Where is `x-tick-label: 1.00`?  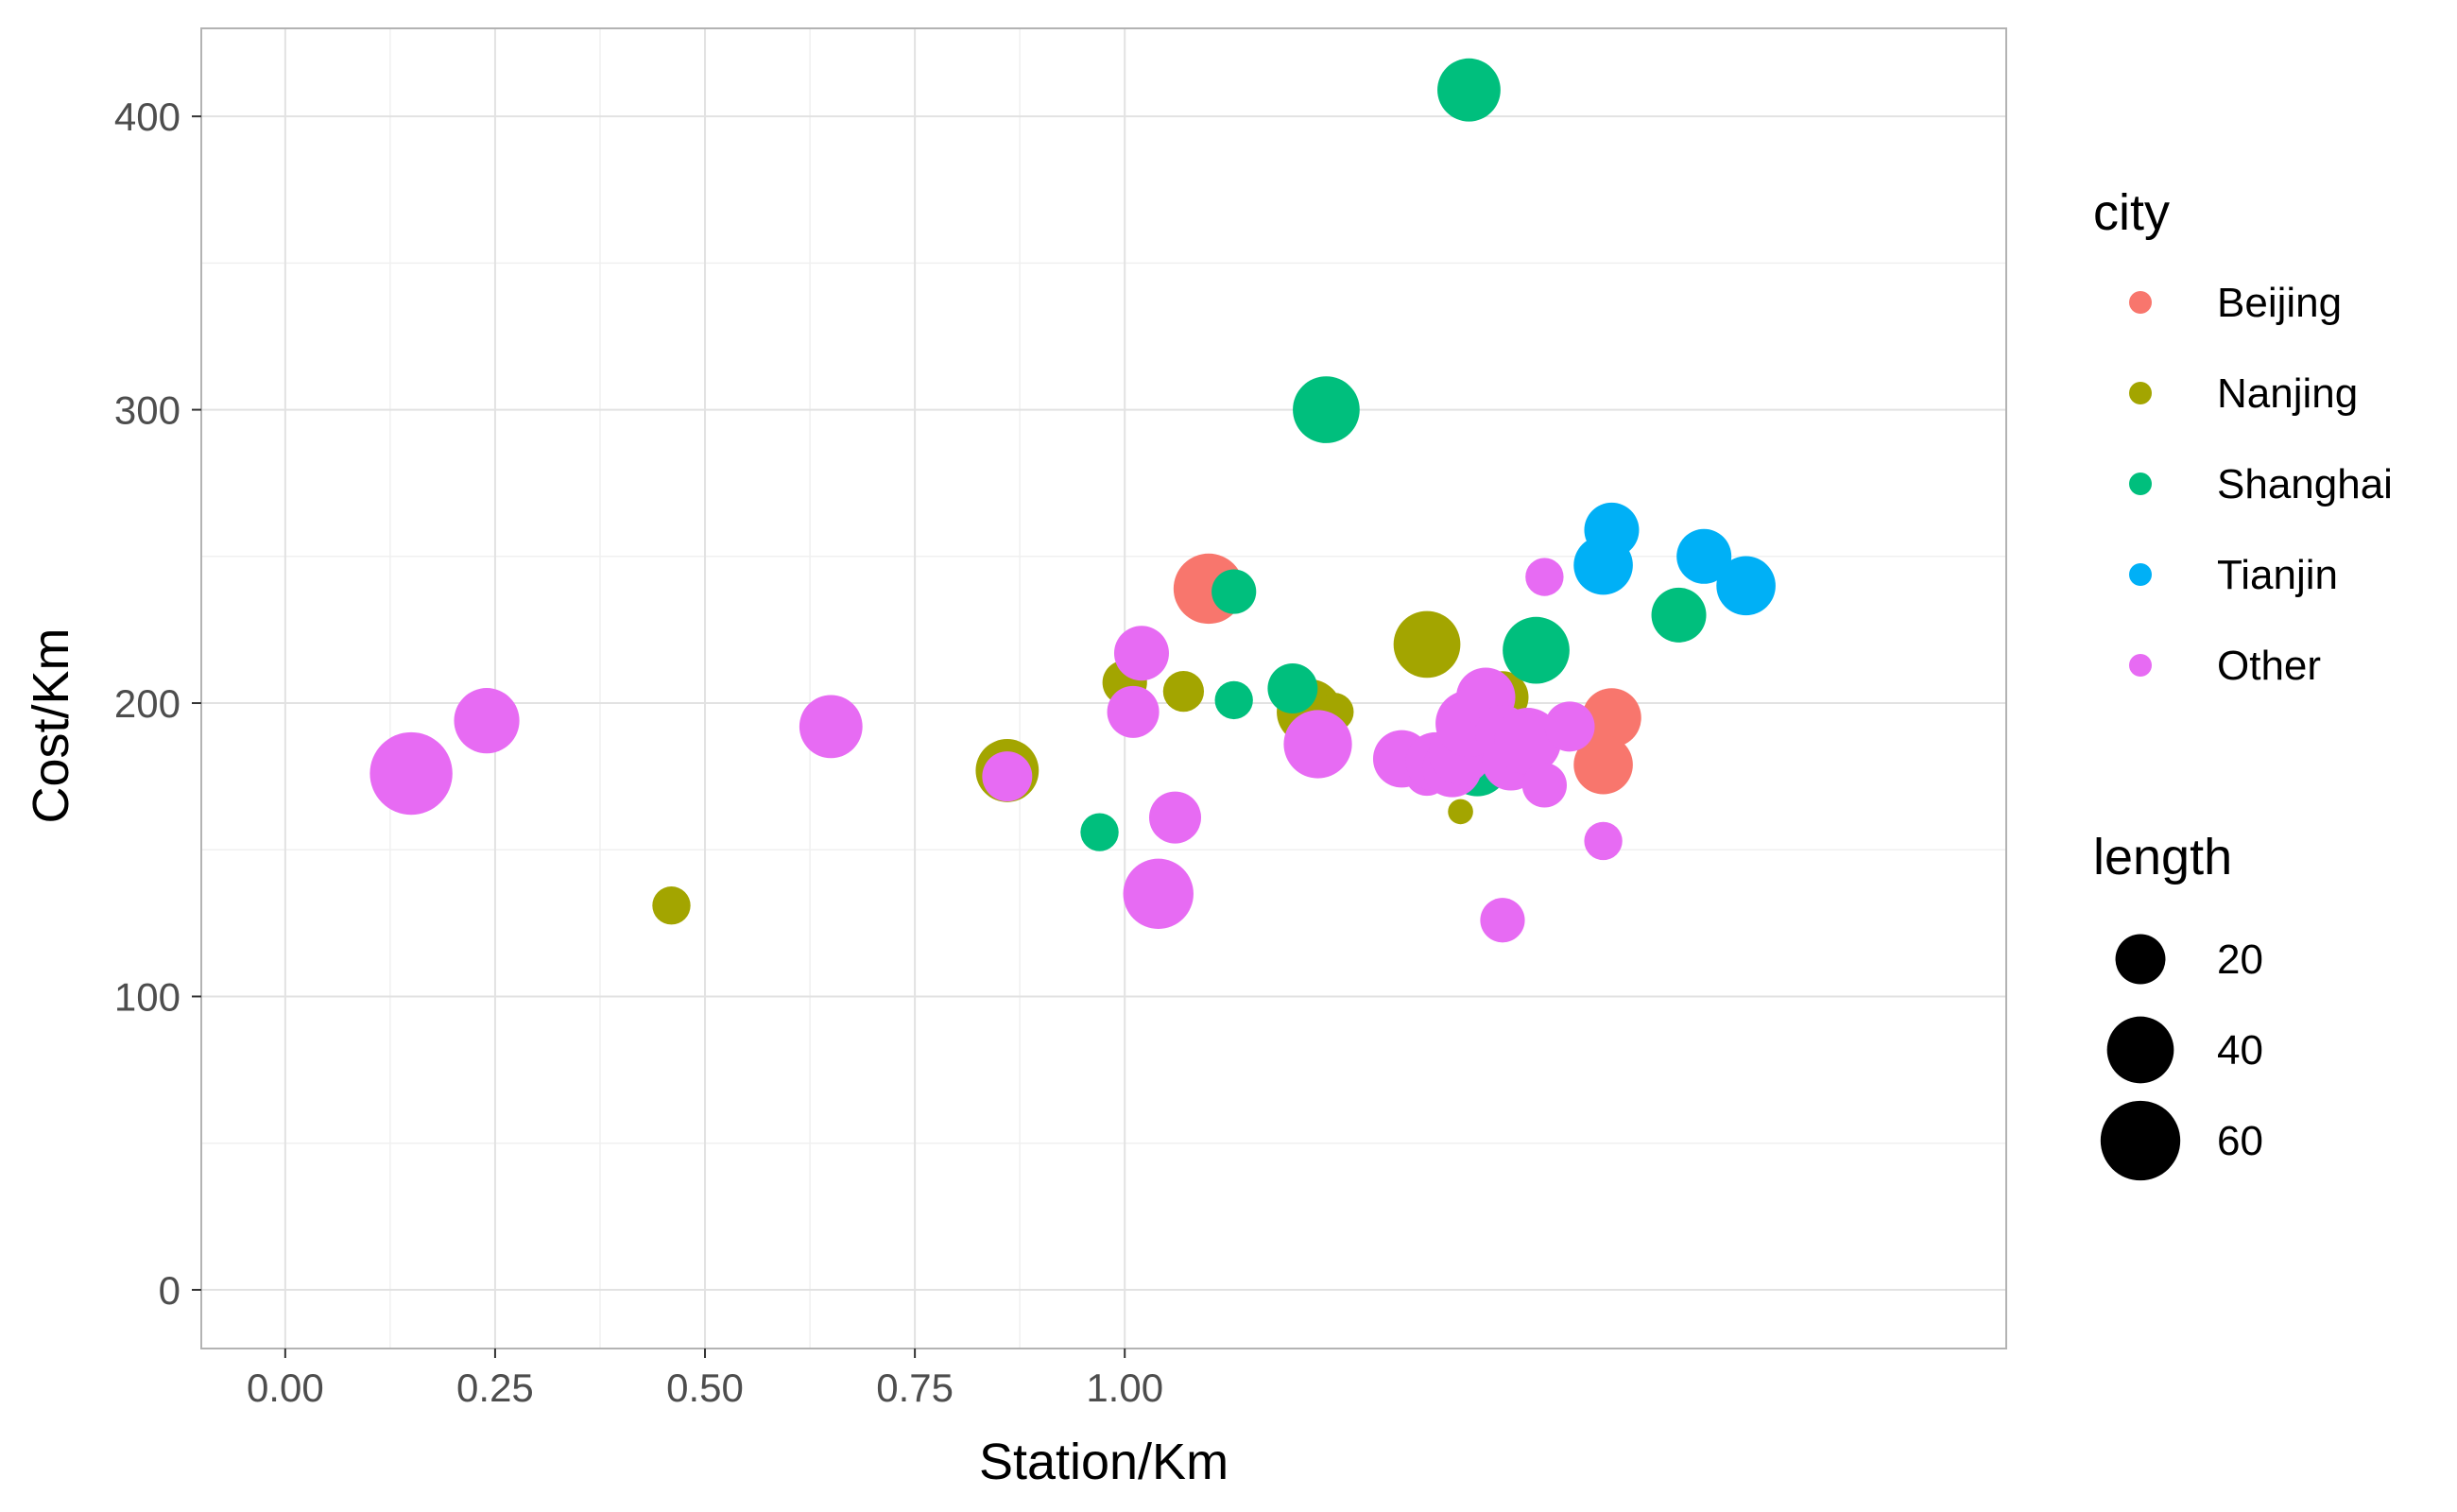
x-tick-label: 1.00 is located at coordinates (1124, 1388).